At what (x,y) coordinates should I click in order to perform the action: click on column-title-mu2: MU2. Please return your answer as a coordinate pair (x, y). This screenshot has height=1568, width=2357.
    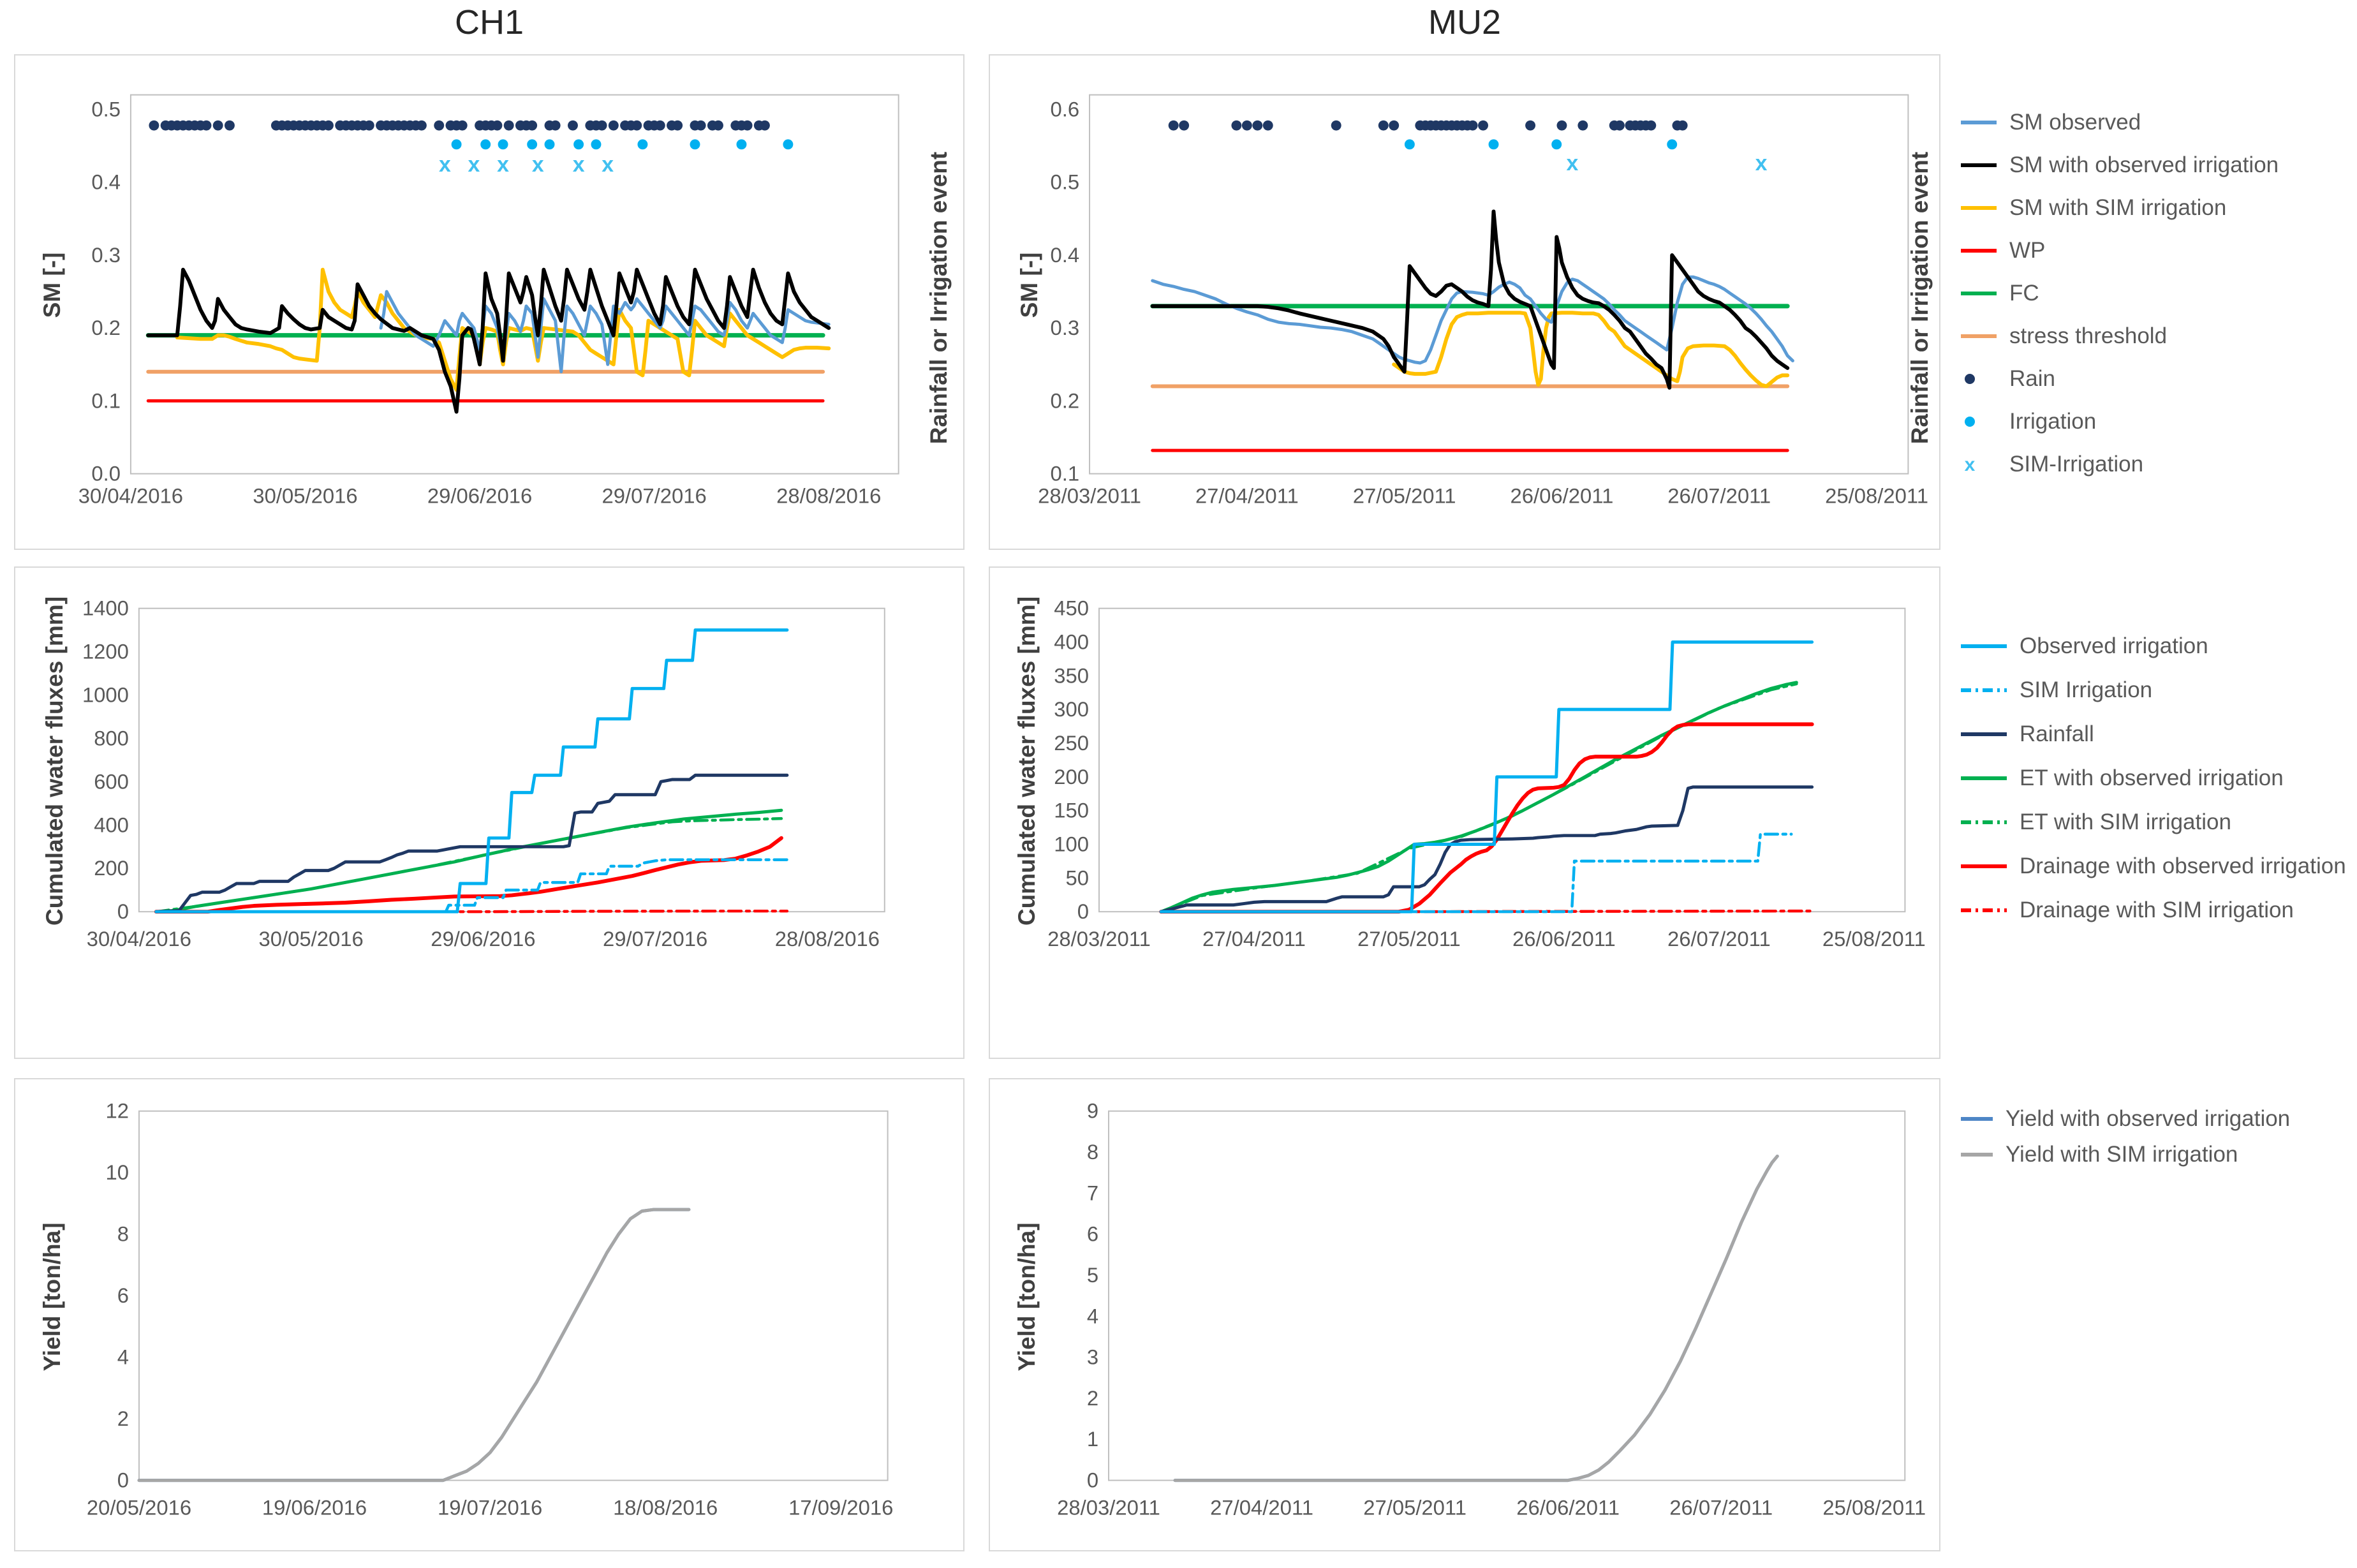
    Looking at the image, I should click on (1464, 22).